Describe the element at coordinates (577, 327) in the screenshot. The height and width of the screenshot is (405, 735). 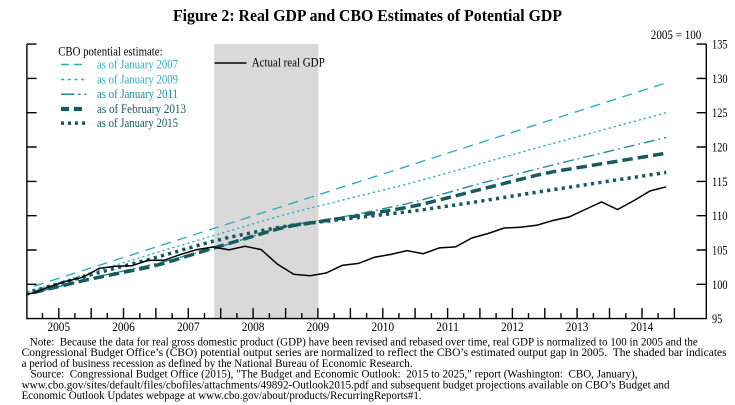
I see `svg-text: 2013` at that location.